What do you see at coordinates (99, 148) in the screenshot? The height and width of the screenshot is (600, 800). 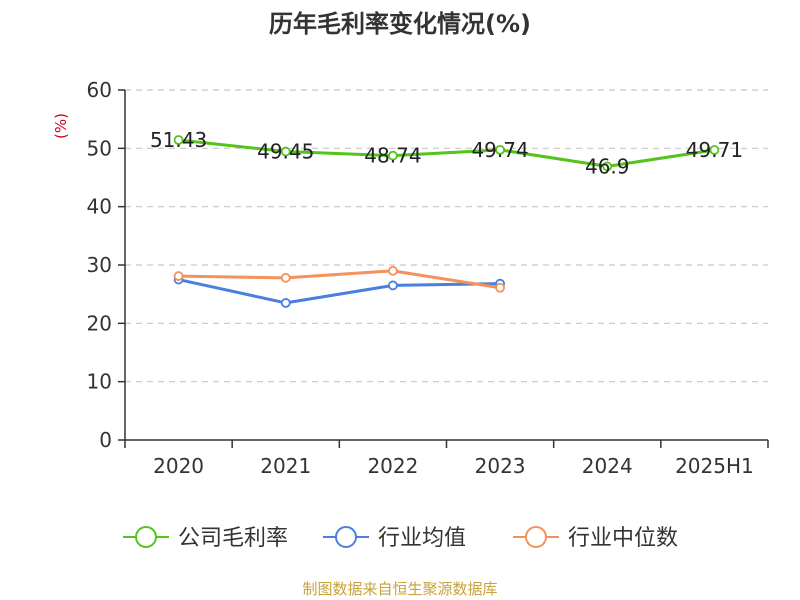 I see `y-tick-label: 50` at bounding box center [99, 148].